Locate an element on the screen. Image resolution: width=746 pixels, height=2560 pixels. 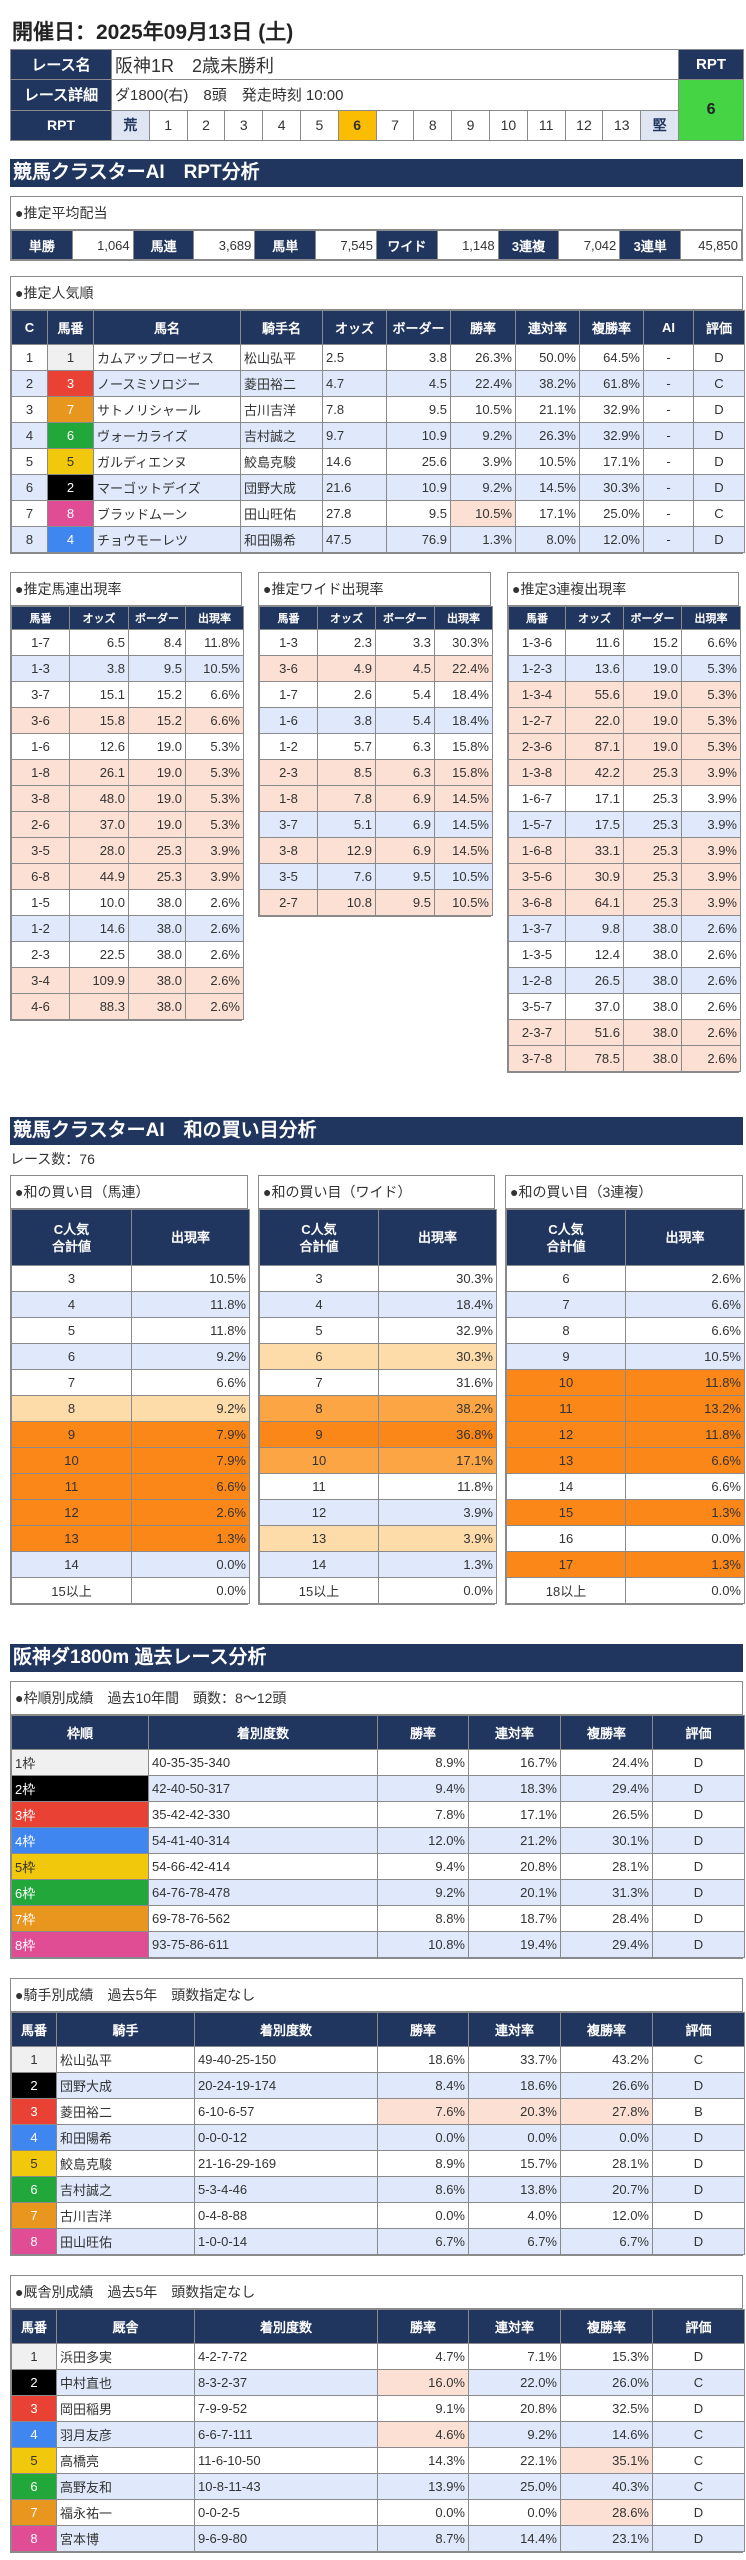
horse-number-cell: 2 is located at coordinates (34, 2085).